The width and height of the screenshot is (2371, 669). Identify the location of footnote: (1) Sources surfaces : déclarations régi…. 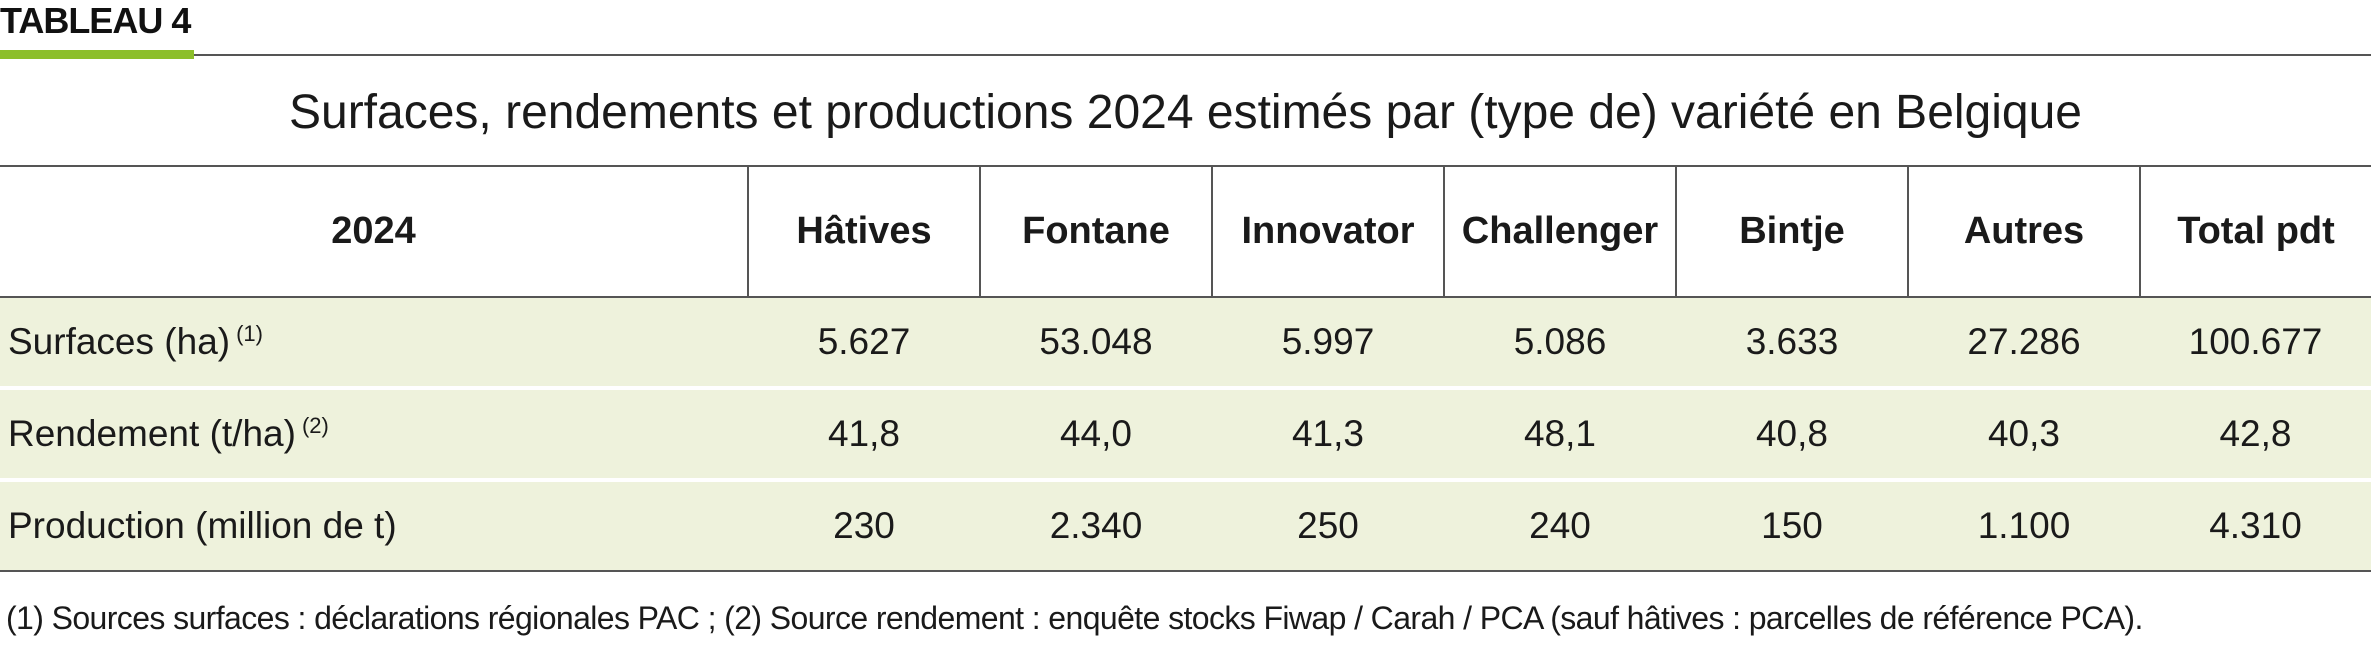
(1074, 618).